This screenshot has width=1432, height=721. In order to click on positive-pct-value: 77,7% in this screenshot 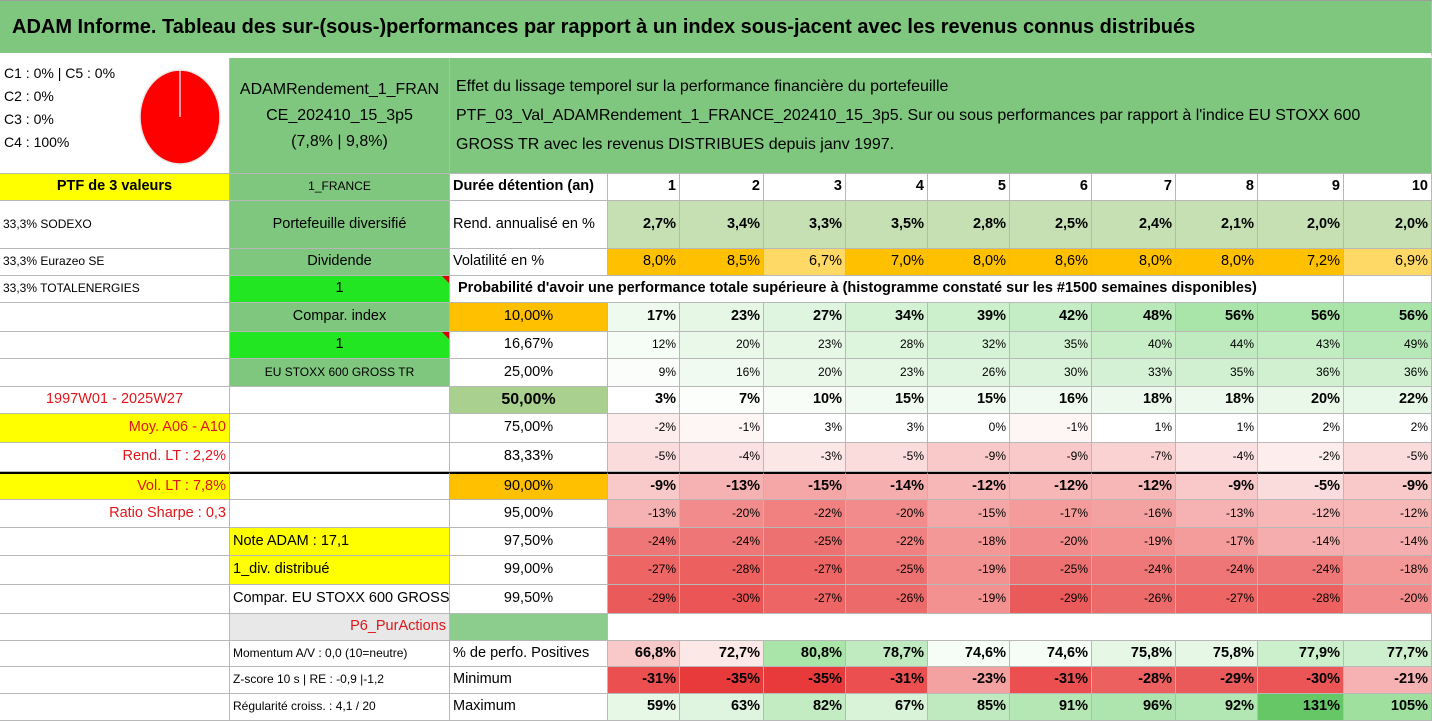, I will do `click(1388, 654)`.